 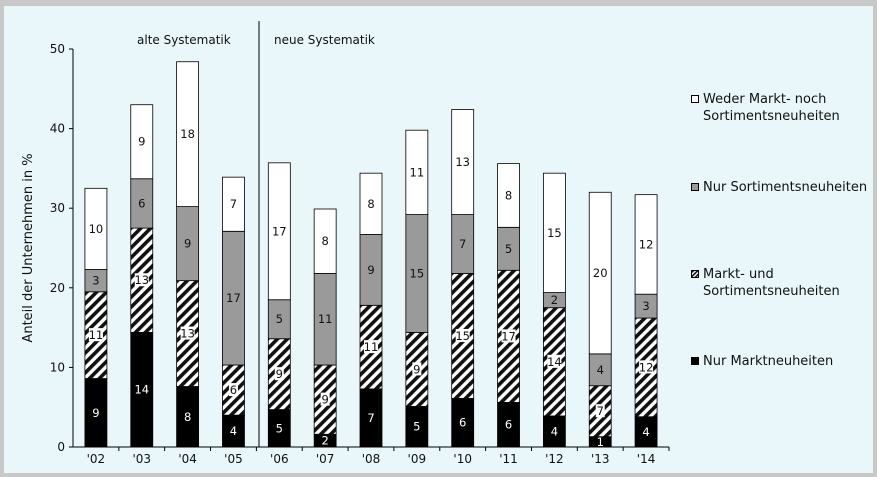 What do you see at coordinates (187, 459) in the screenshot?
I see `x-tick-label: '04` at bounding box center [187, 459].